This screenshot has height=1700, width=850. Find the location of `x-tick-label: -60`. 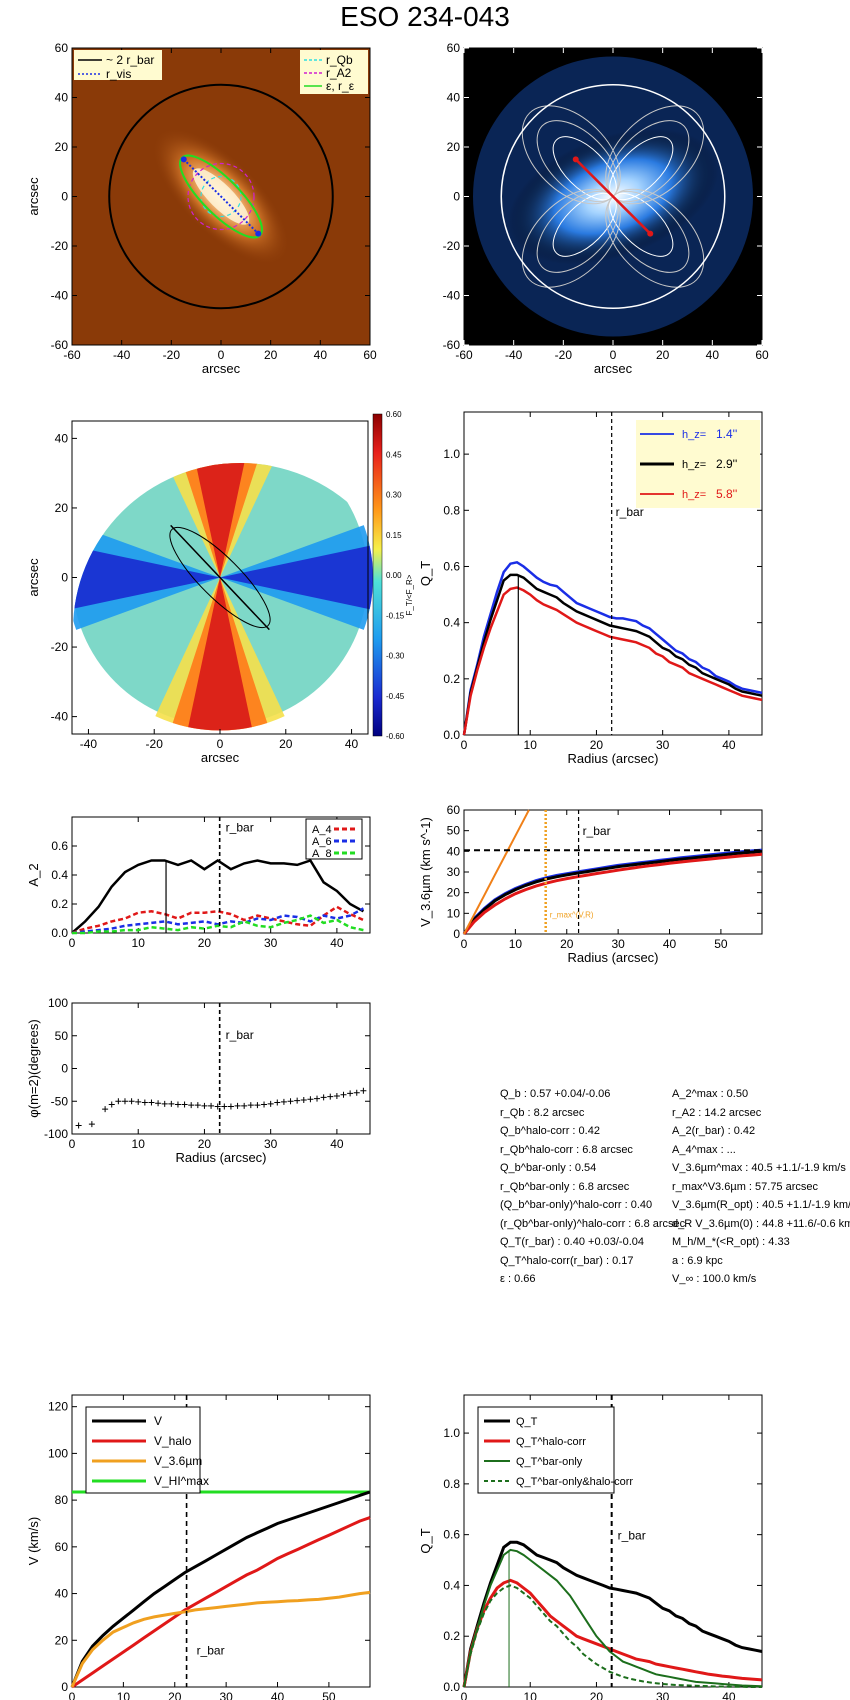

x-tick-label: -60 is located at coordinates (464, 355).